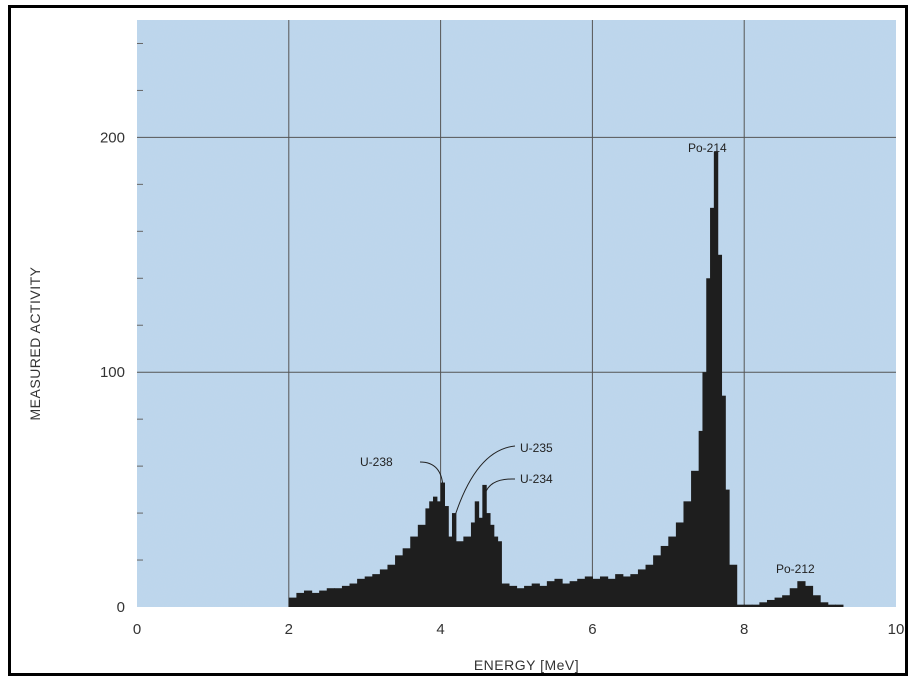  I want to click on y-tick-labels: 0 100 200, so click(112, 372).